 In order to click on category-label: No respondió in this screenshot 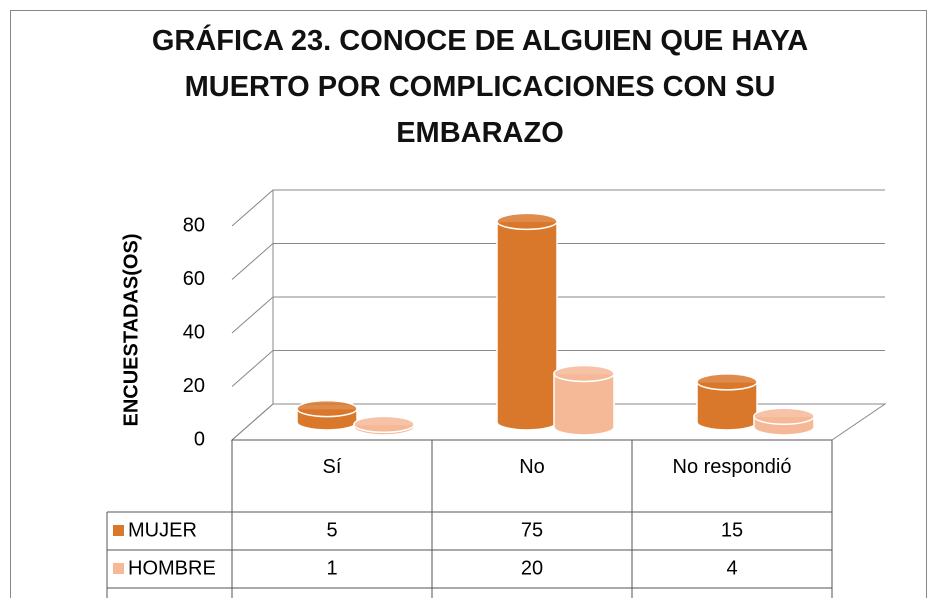, I will do `click(732, 467)`.